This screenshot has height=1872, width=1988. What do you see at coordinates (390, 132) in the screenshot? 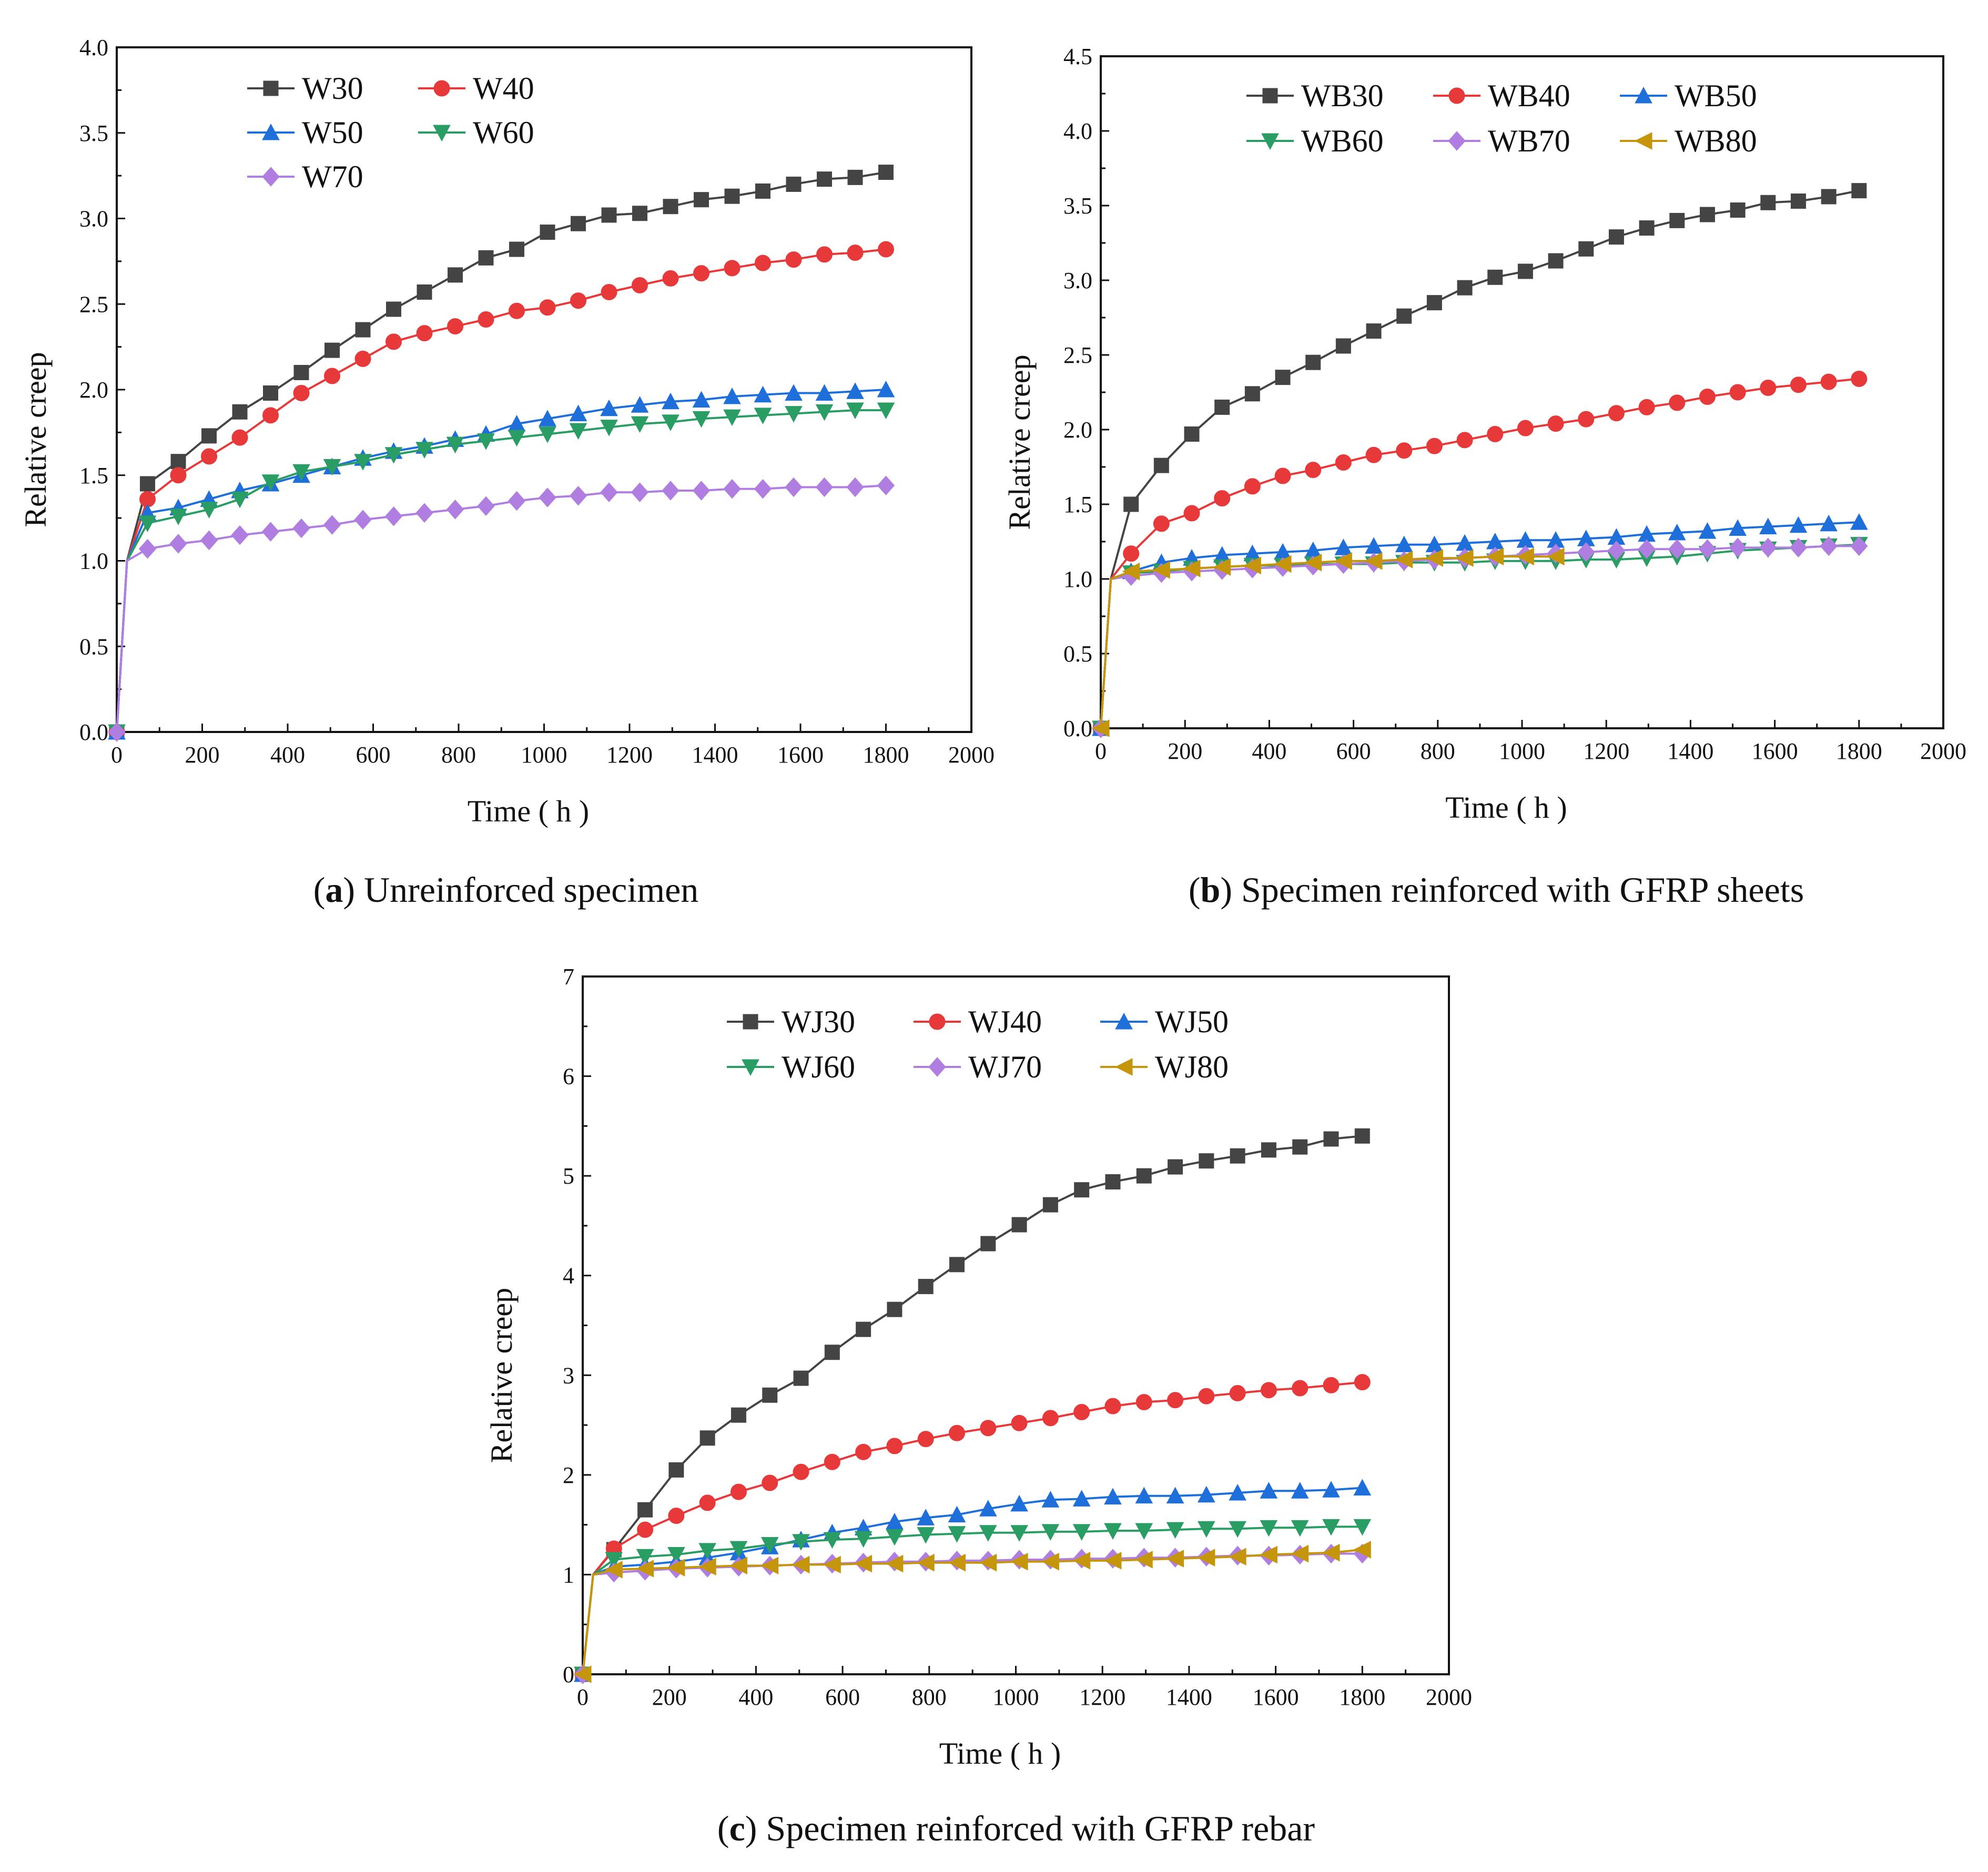
I see `legend: W30 W40 W50 W60 W70` at bounding box center [390, 132].